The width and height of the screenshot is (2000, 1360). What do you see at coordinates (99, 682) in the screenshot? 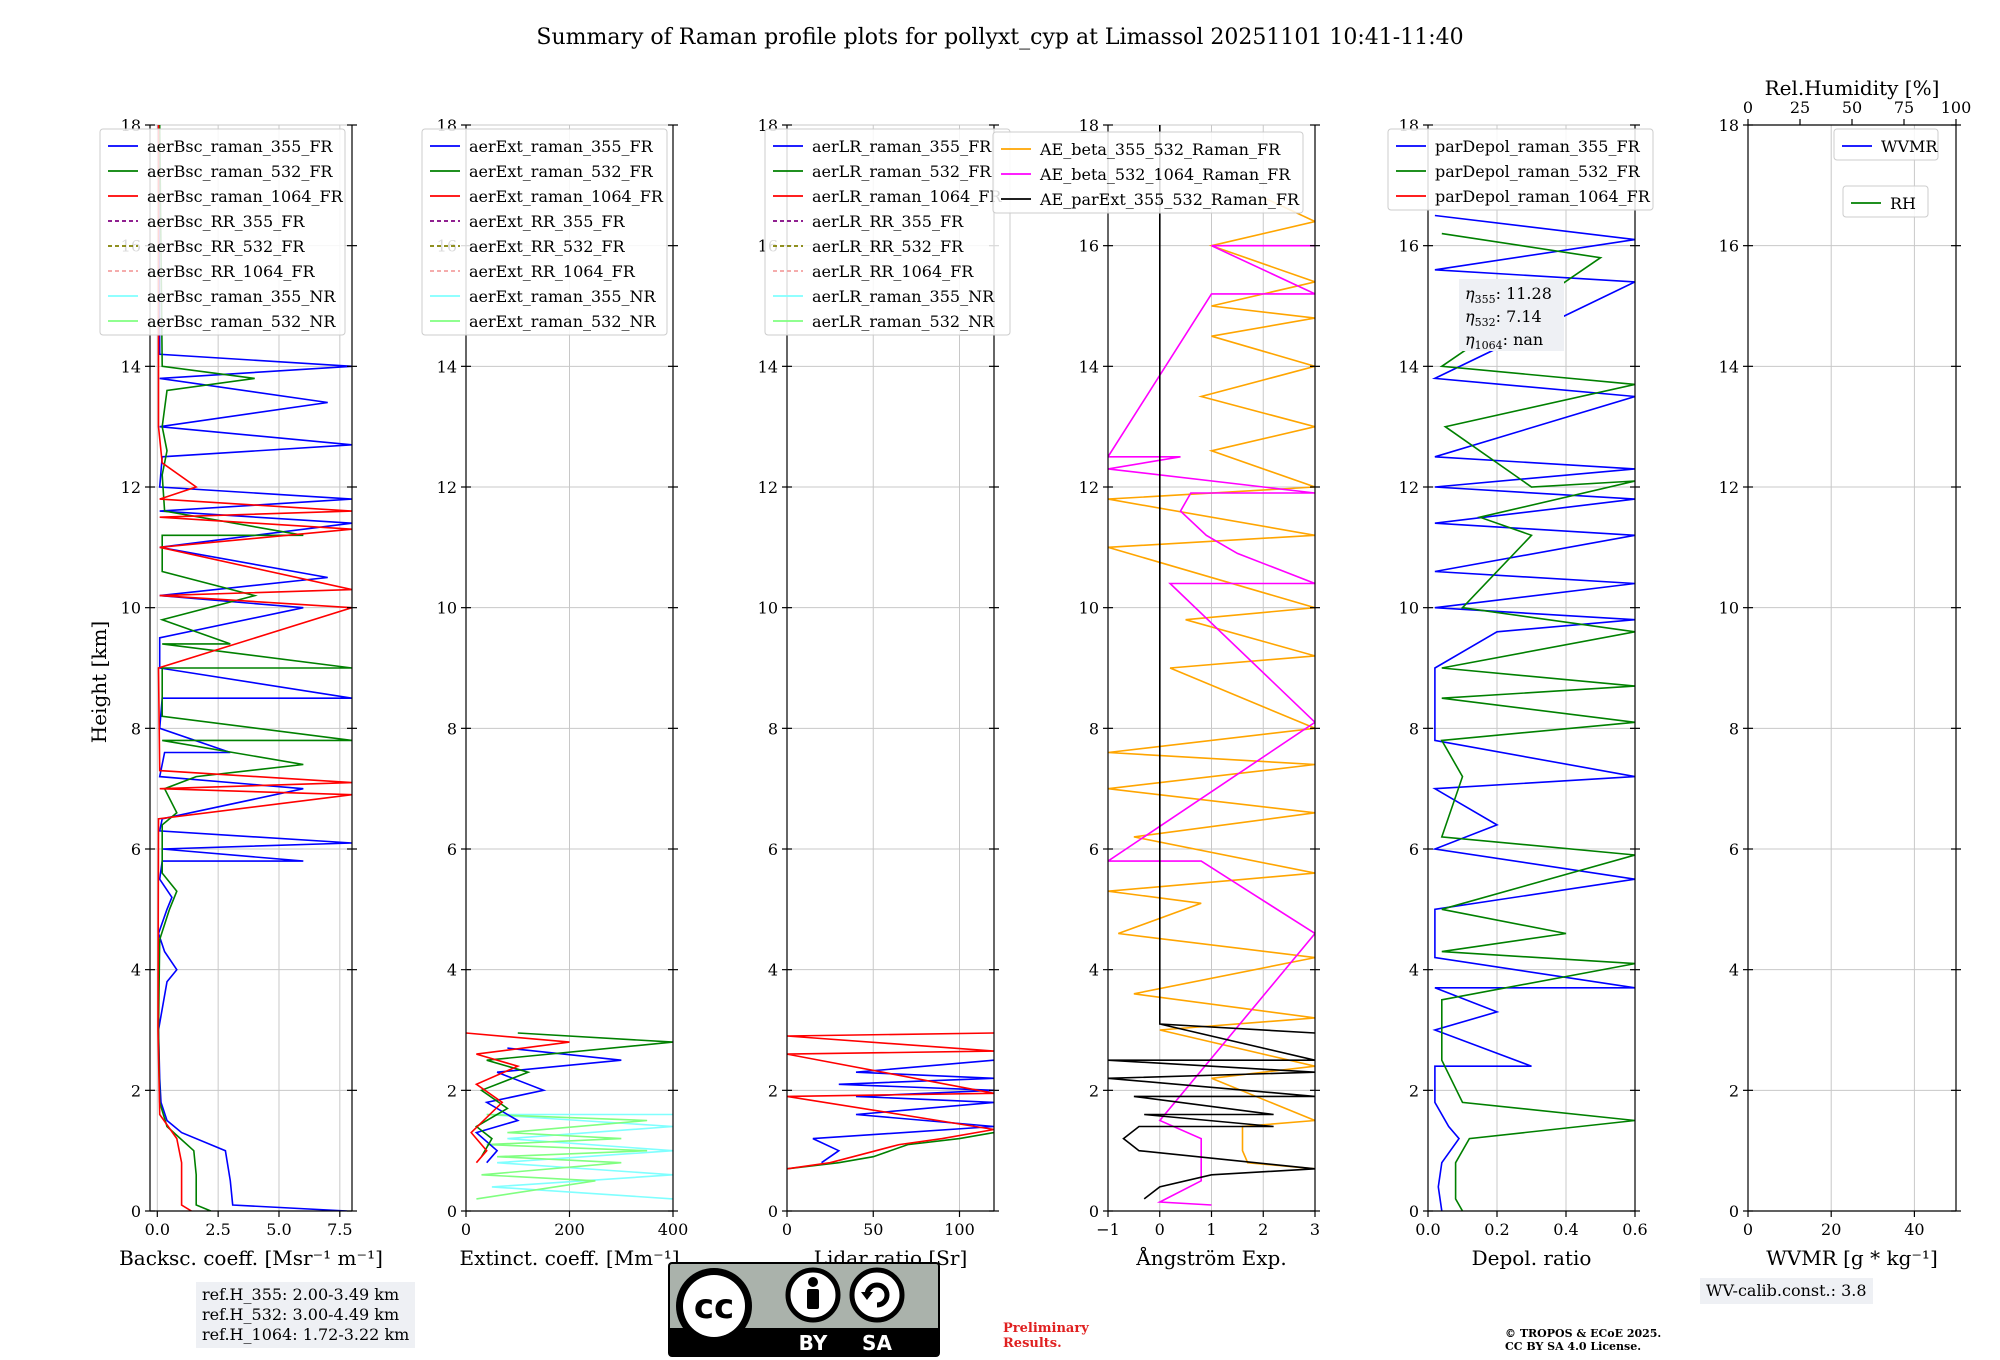
I see `height-axis-label: Height [km]` at bounding box center [99, 682].